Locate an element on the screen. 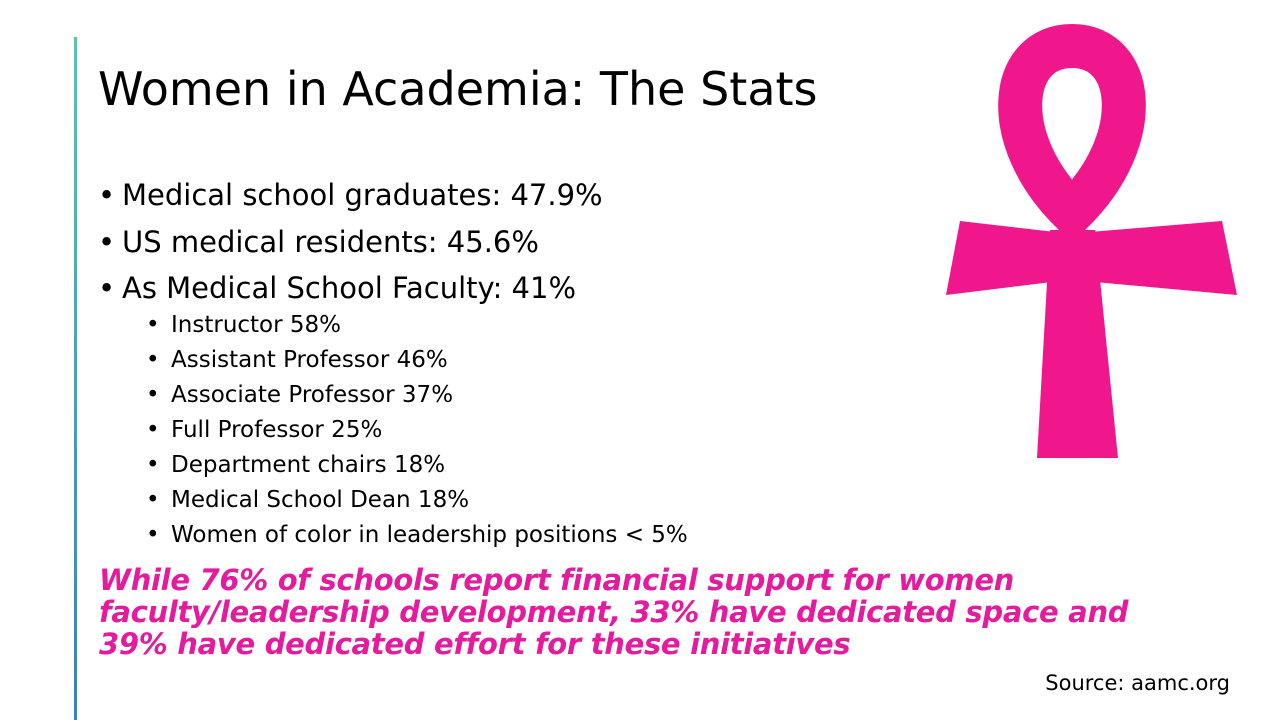  sub-bullet: Associate Professor 37% is located at coordinates (299, 395).